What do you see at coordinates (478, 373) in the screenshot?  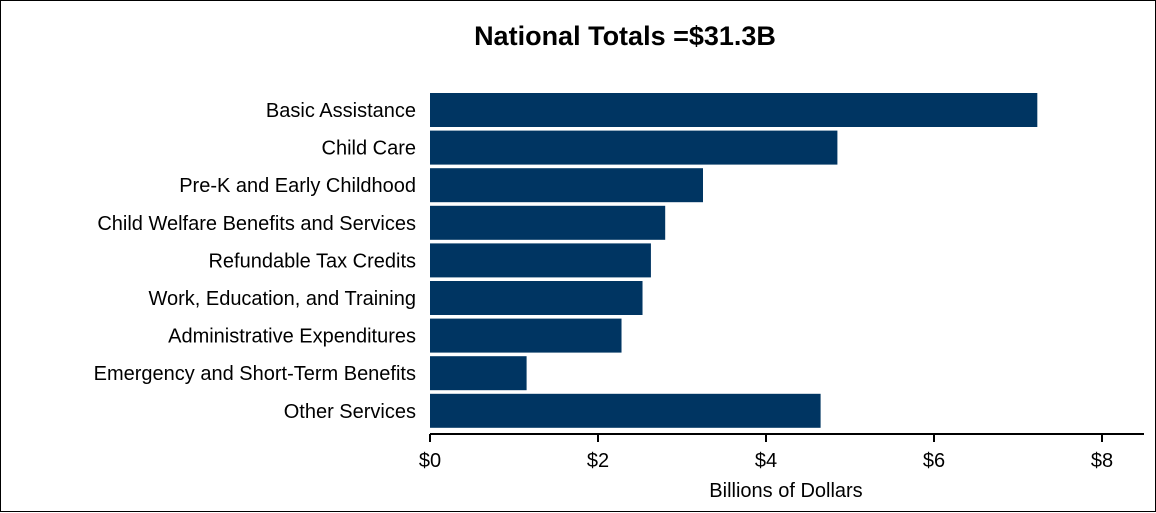 I see `bar-emergency-and-short-term-benefits` at bounding box center [478, 373].